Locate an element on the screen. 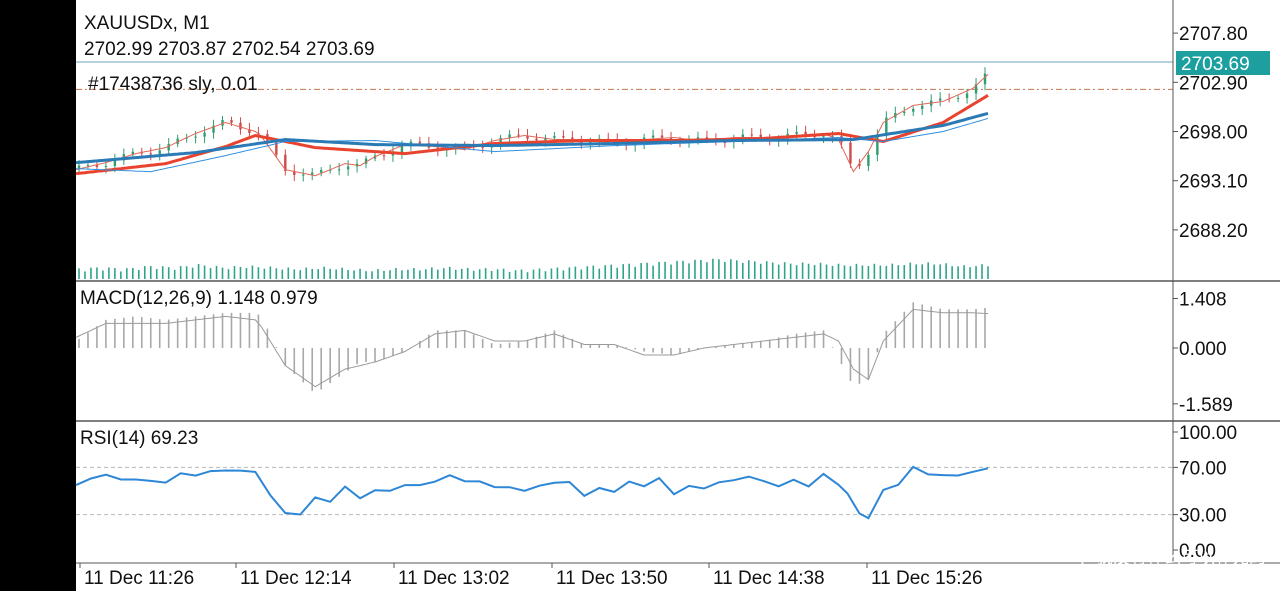 The height and width of the screenshot is (591, 1280). order-label: #17438736 sly, 0.01 is located at coordinates (173, 84).